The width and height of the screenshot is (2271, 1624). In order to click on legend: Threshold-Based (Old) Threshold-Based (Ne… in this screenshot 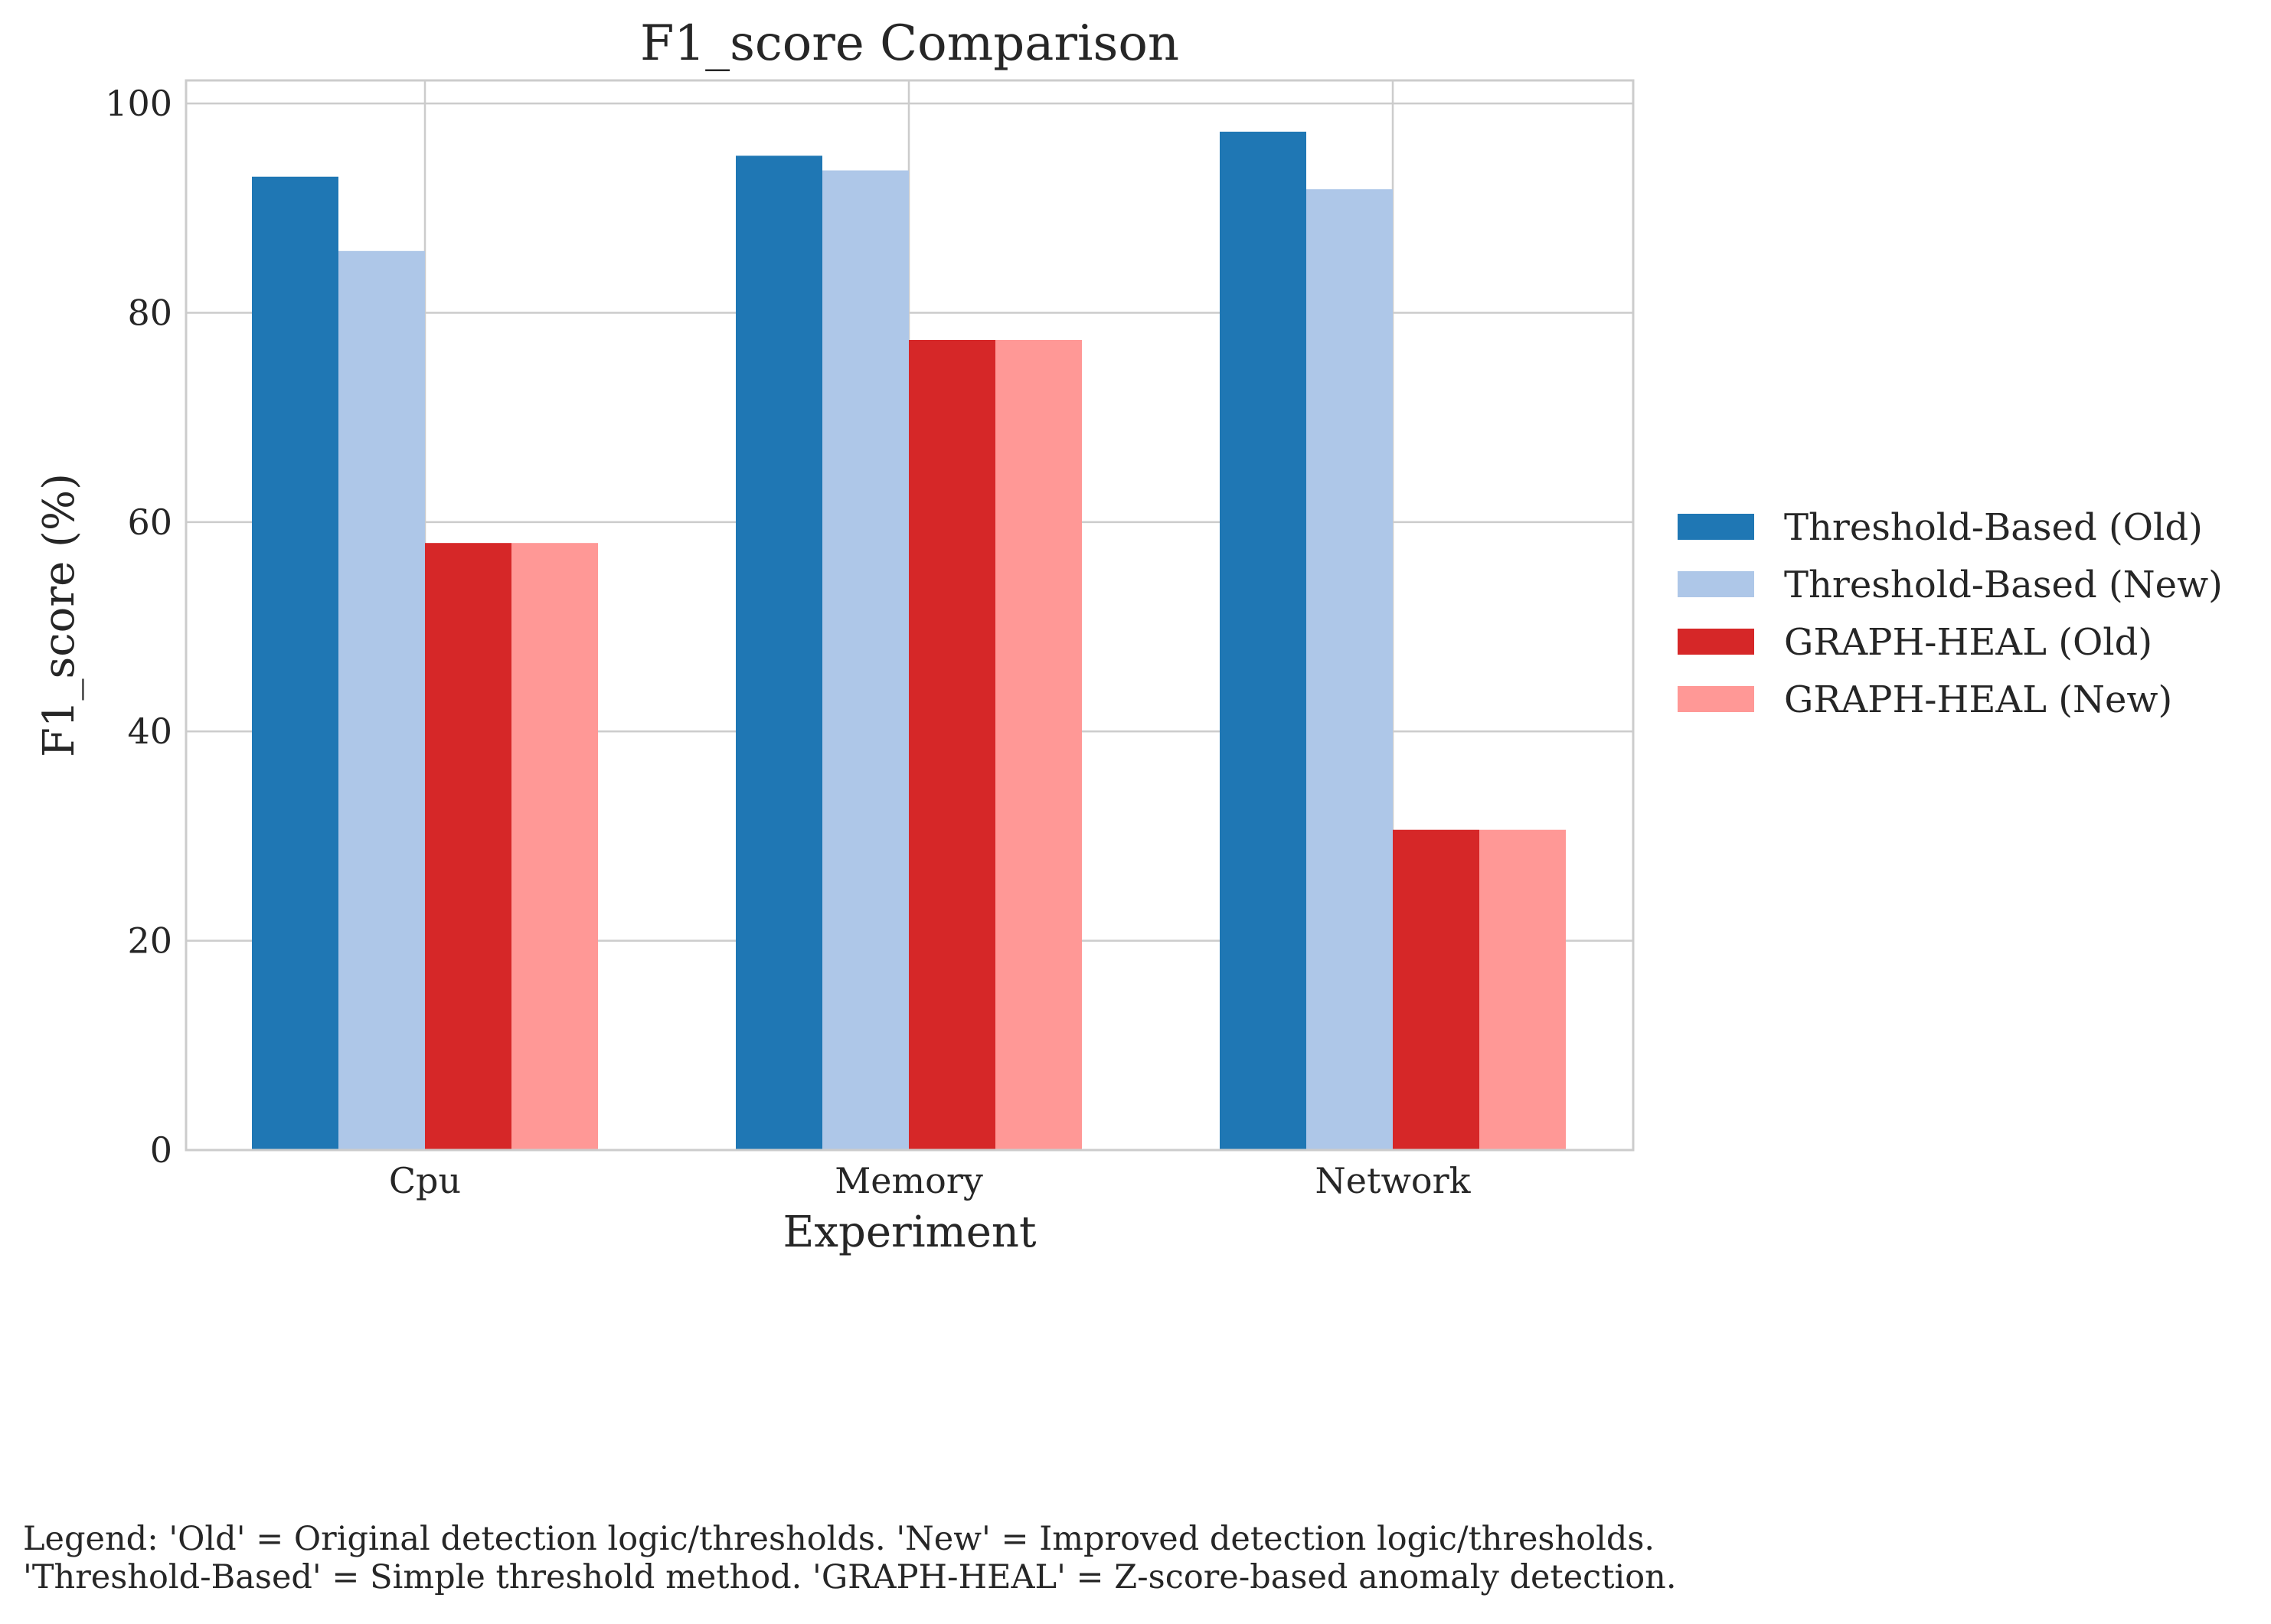, I will do `click(1950, 614)`.